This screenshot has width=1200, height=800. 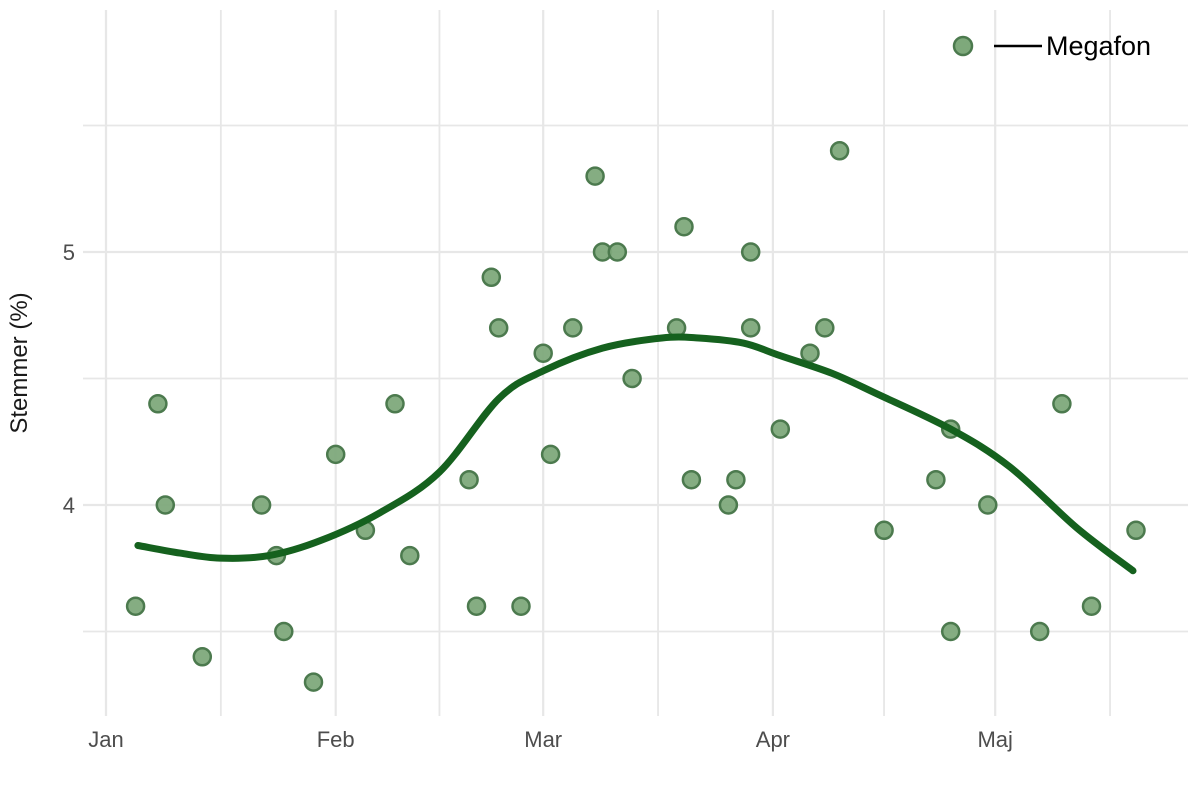 What do you see at coordinates (1098, 46) in the screenshot?
I see `legend-label: Megafon` at bounding box center [1098, 46].